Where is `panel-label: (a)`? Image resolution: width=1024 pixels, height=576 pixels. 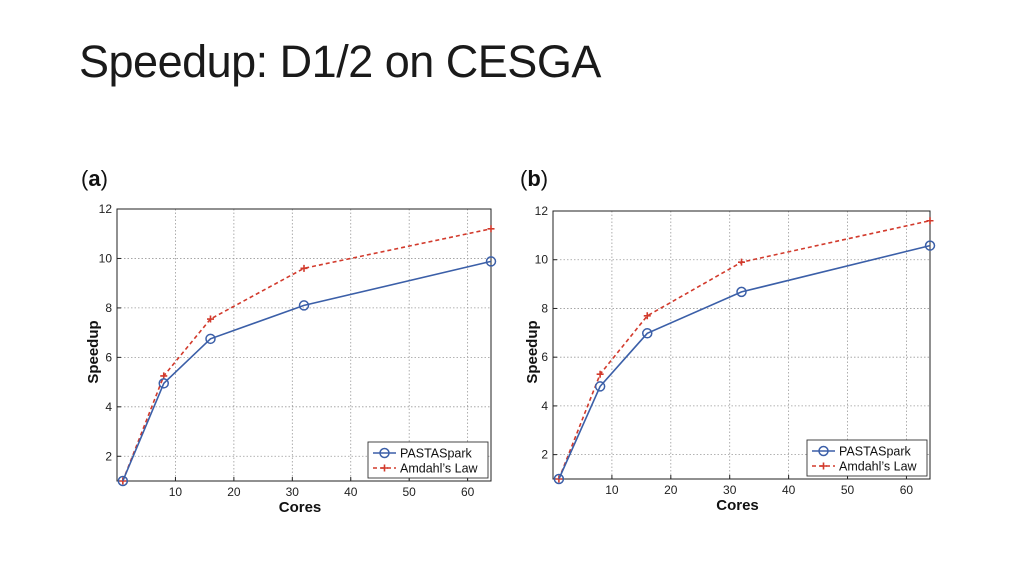
panel-label: (a) is located at coordinates (94, 178).